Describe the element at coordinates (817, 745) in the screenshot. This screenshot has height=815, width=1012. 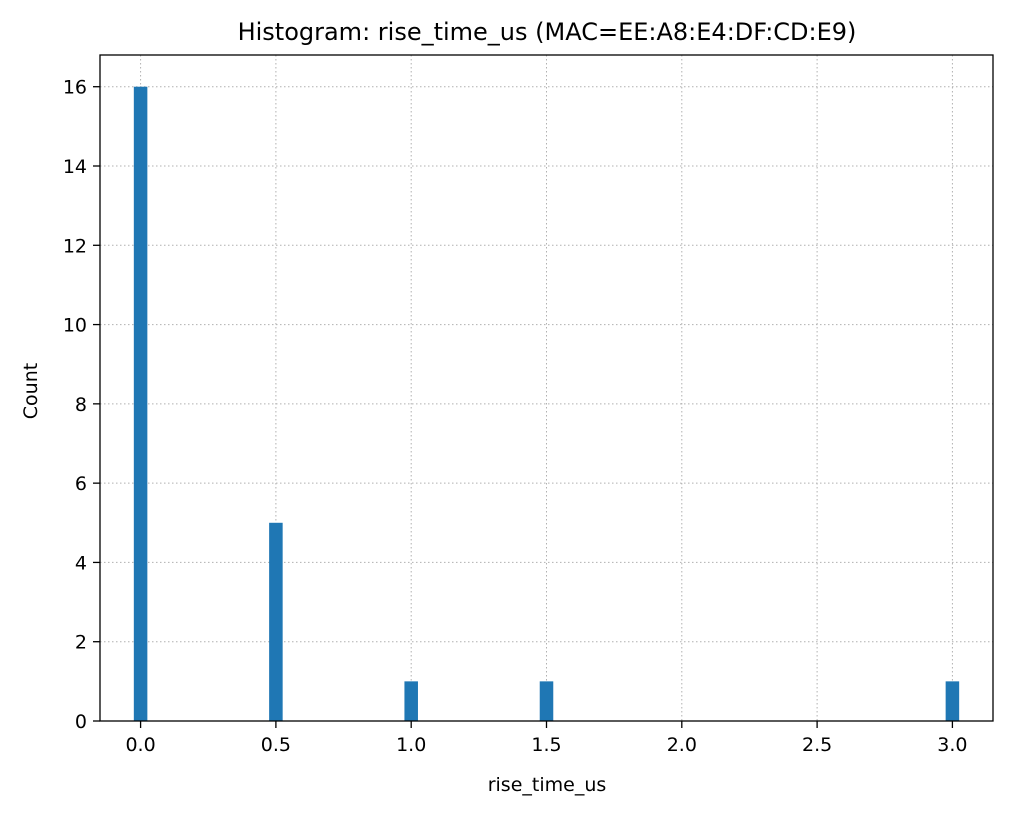
I see `x-tick-label: 2.5` at that location.